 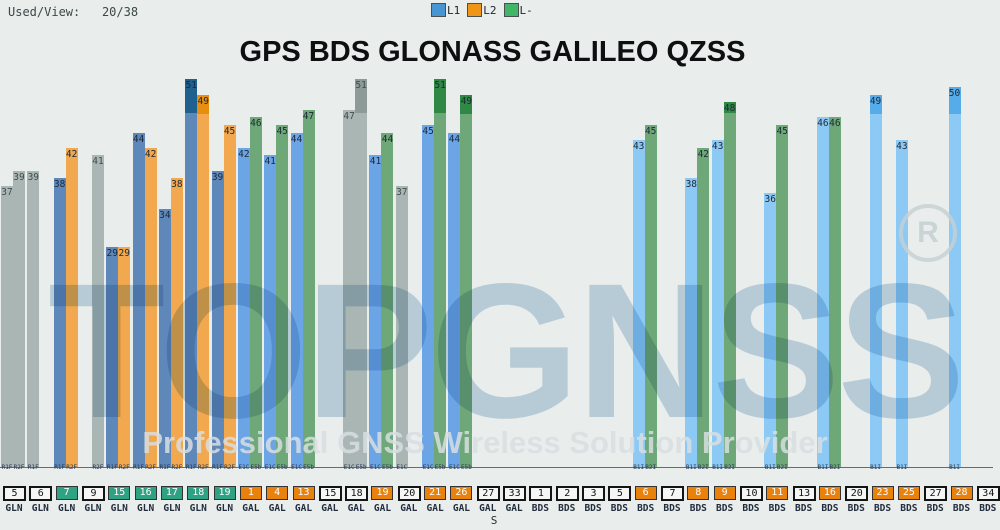 I want to click on satellite-id-box-bds-13: 13, so click(x=804, y=493).